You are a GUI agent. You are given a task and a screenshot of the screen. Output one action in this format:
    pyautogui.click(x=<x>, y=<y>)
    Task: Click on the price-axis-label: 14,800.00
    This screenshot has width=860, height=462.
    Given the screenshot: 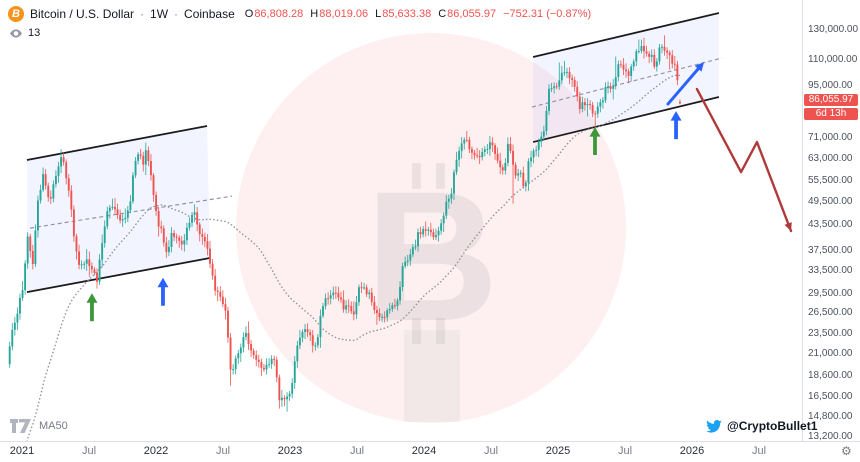 What is the action you would take?
    pyautogui.click(x=830, y=416)
    